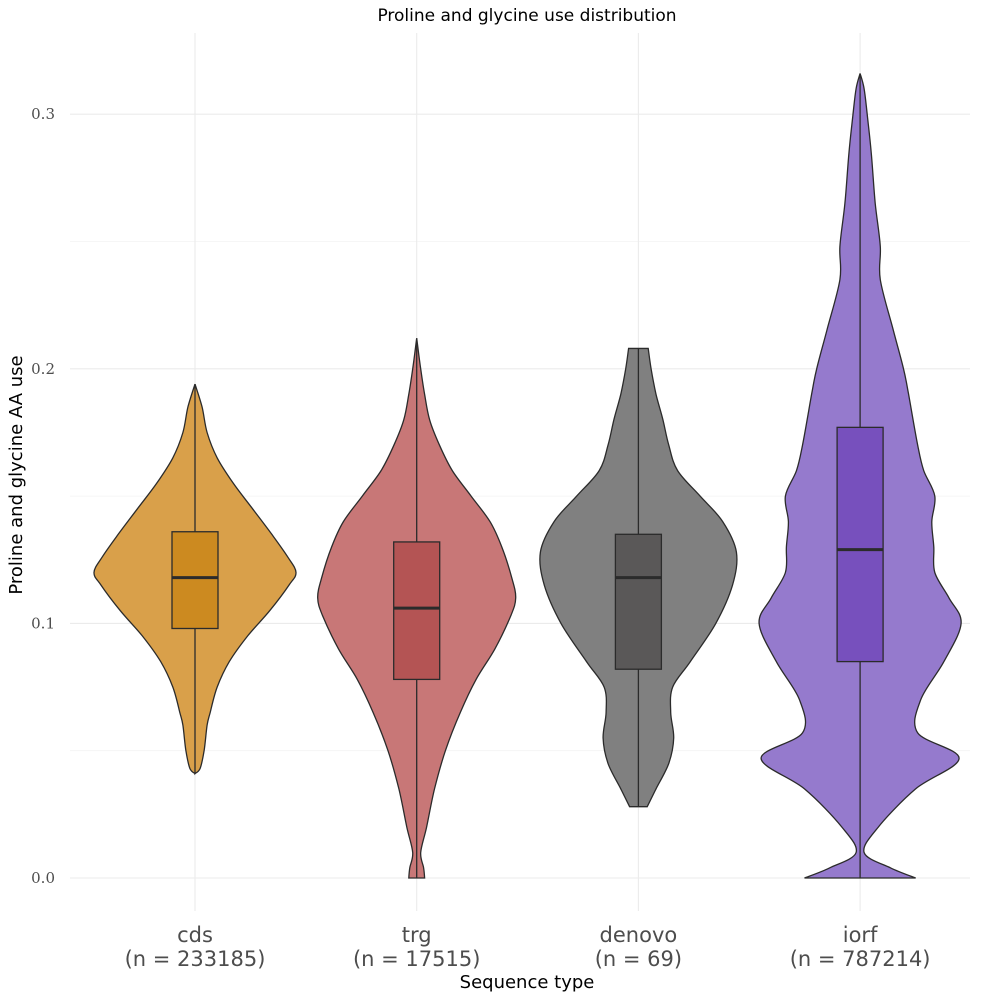  What do you see at coordinates (860, 959) in the screenshot?
I see `x-tick-count-label: (n = 787214)` at bounding box center [860, 959].